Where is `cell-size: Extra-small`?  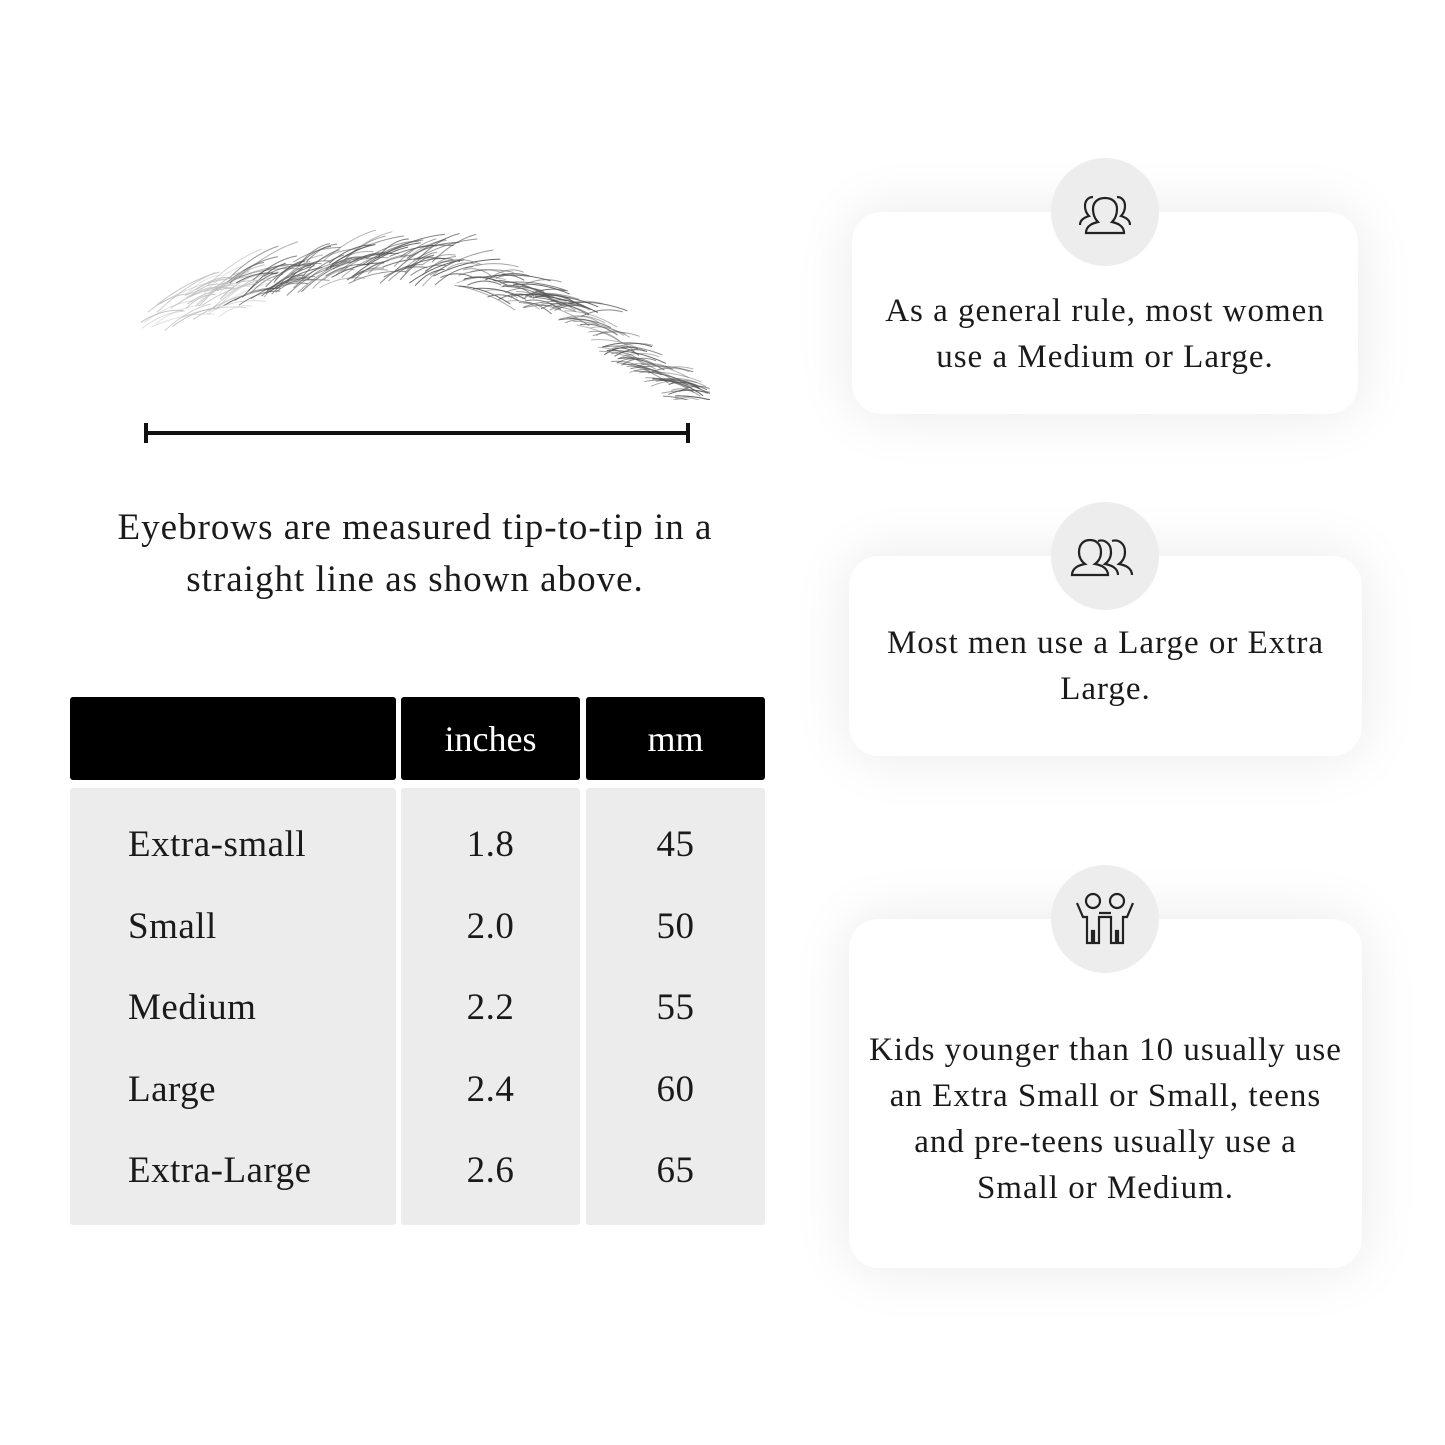
cell-size: Extra-small is located at coordinates (217, 844).